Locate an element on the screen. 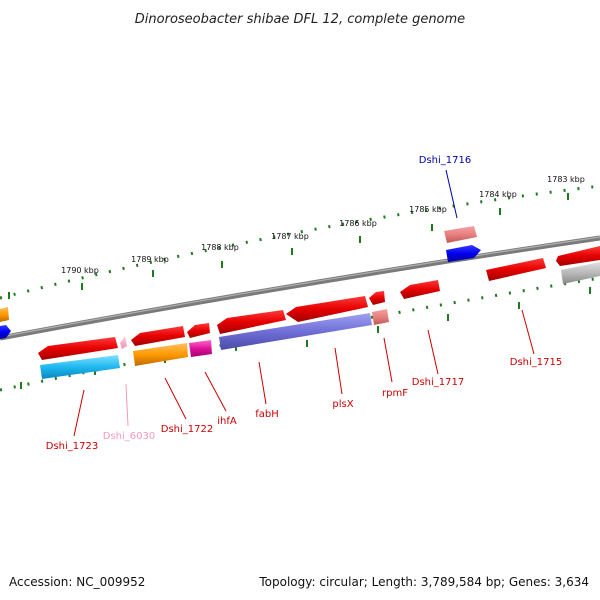  tick-label: 1788 kbp is located at coordinates (220, 247).